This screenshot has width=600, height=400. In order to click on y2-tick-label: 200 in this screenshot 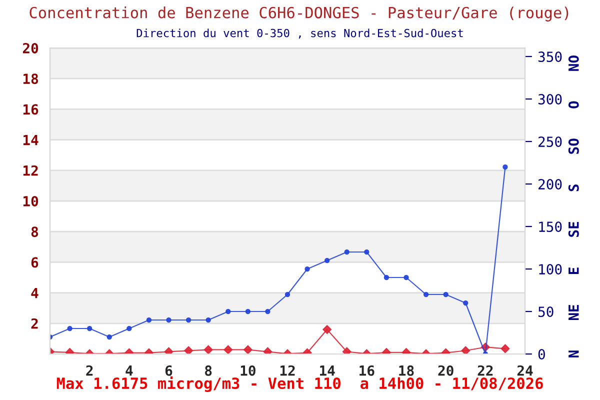, I will do `click(550, 184)`.